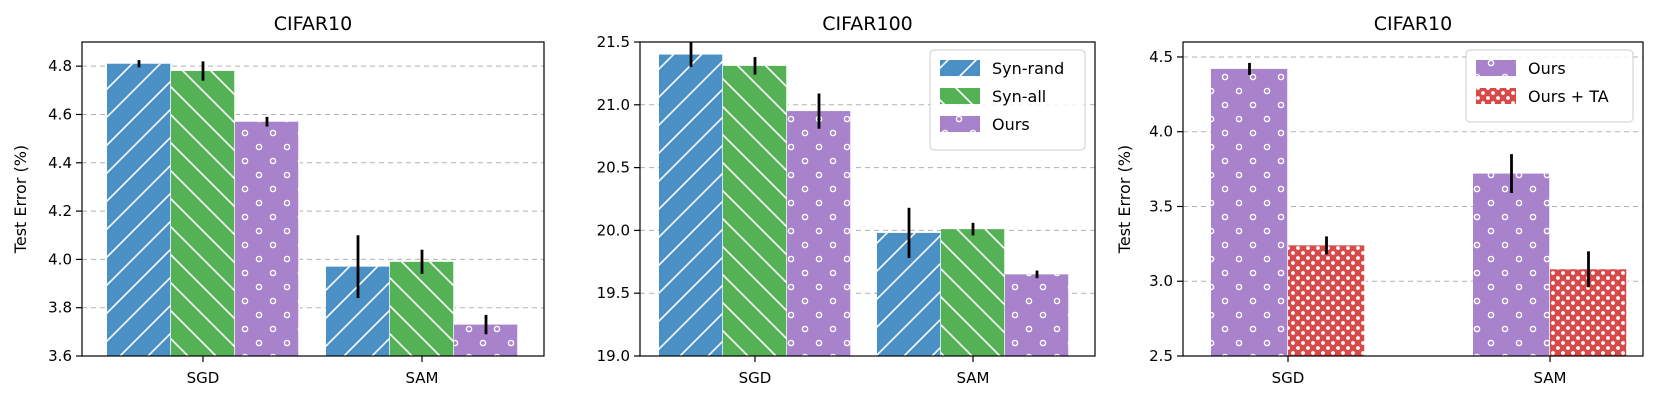  What do you see at coordinates (613, 230) in the screenshot?
I see `y-tick-label: 20.0` at bounding box center [613, 230].